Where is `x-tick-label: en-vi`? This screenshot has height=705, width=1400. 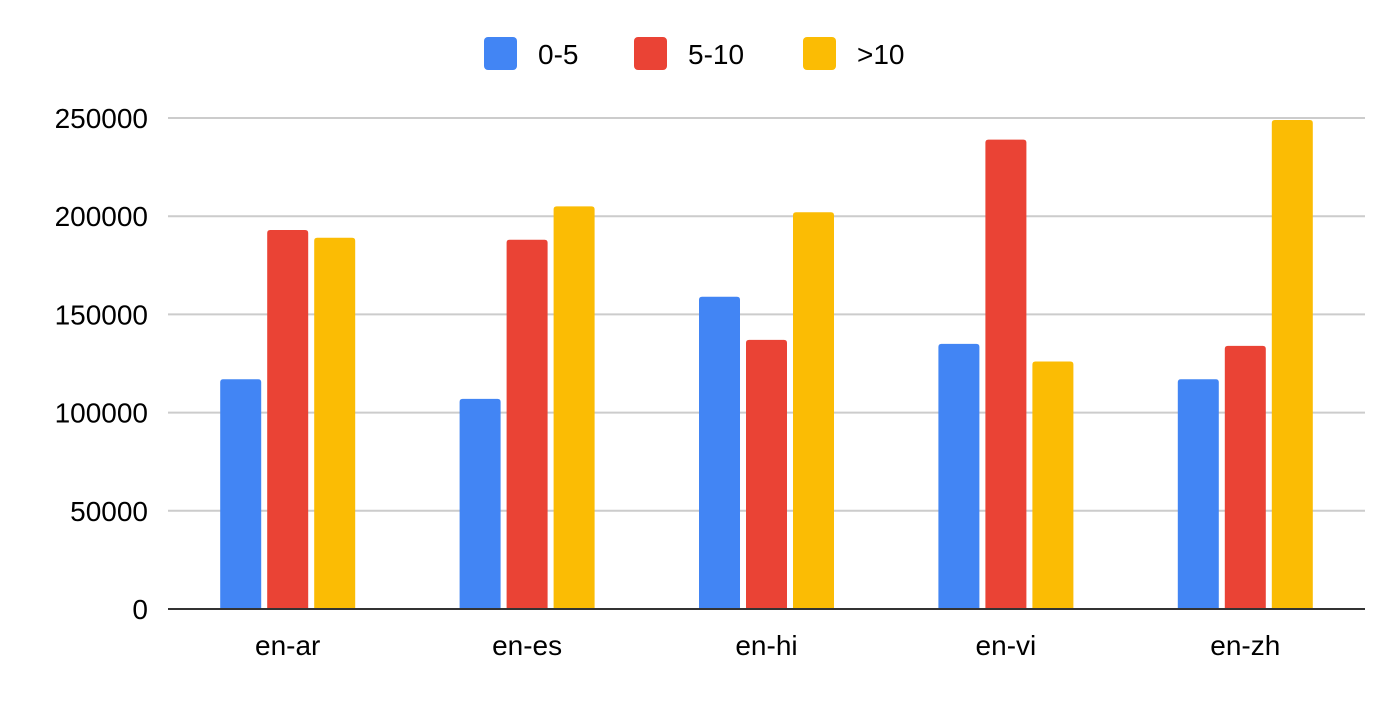 x-tick-label: en-vi is located at coordinates (1006, 645).